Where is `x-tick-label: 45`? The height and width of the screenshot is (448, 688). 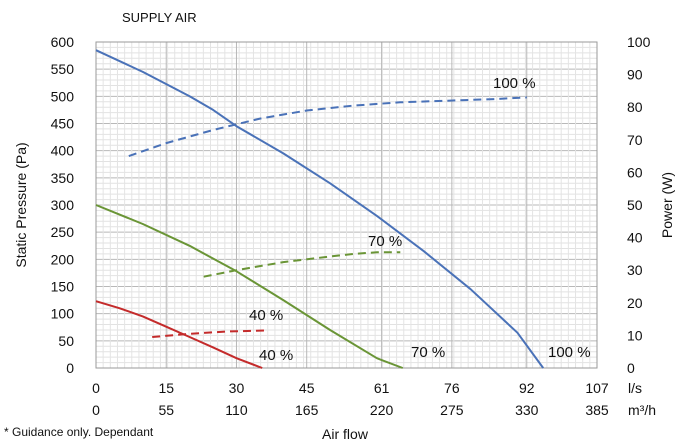 x-tick-label: 45 is located at coordinates (307, 388).